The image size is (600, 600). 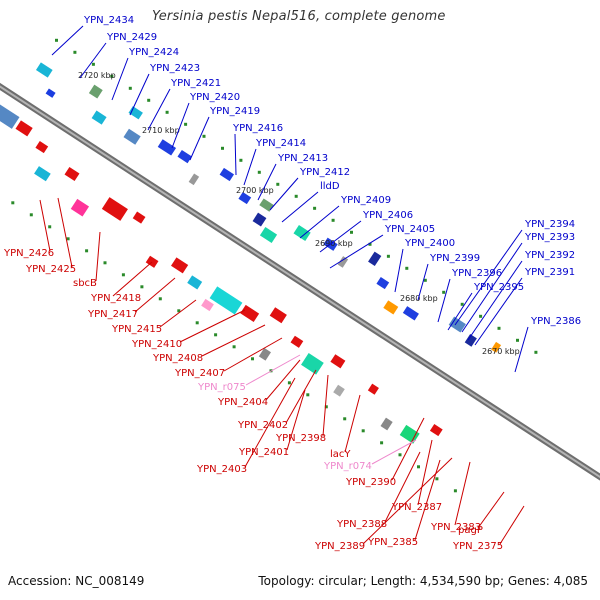 I want to click on gene-label: YPN_2426, so click(x=28, y=253).